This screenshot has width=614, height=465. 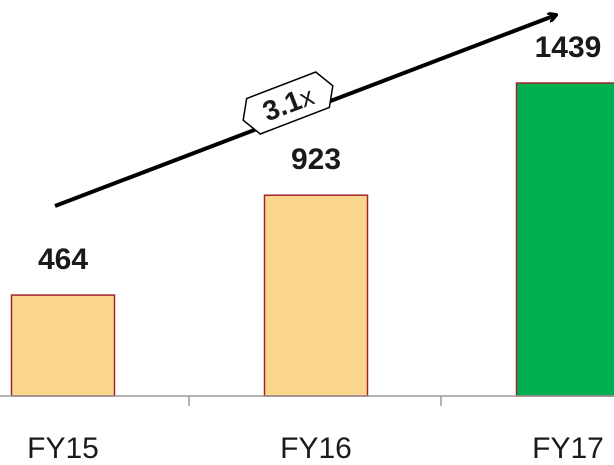 I want to click on category-labels-group: FY15 FY16 FY17, so click(x=315, y=448).